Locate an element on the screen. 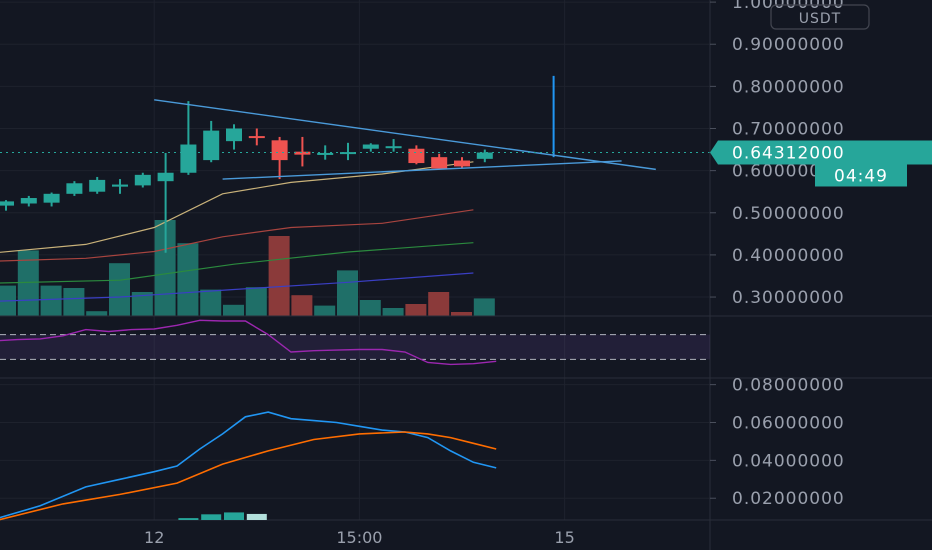  time-tick-label: 15 is located at coordinates (564, 537).